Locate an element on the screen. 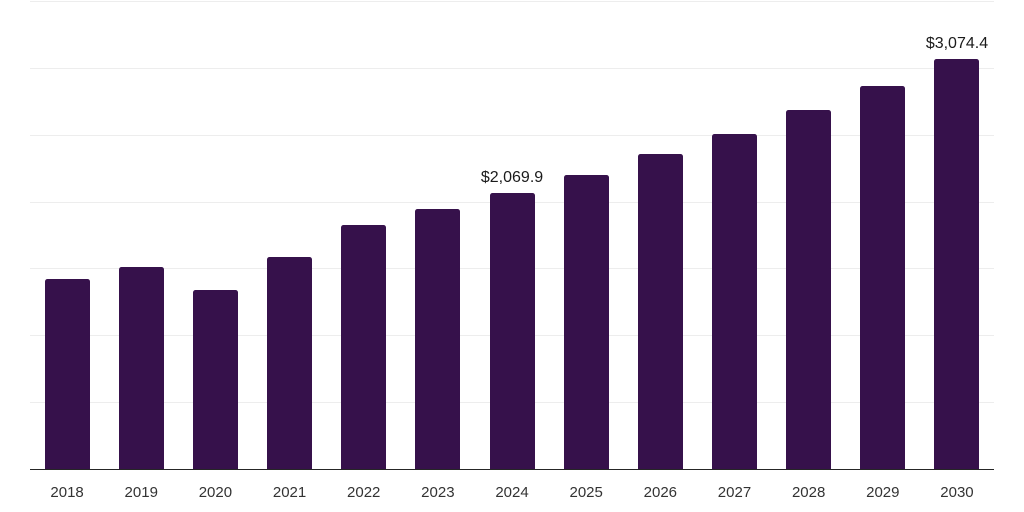 The height and width of the screenshot is (512, 1024). bar-2020 is located at coordinates (215, 379).